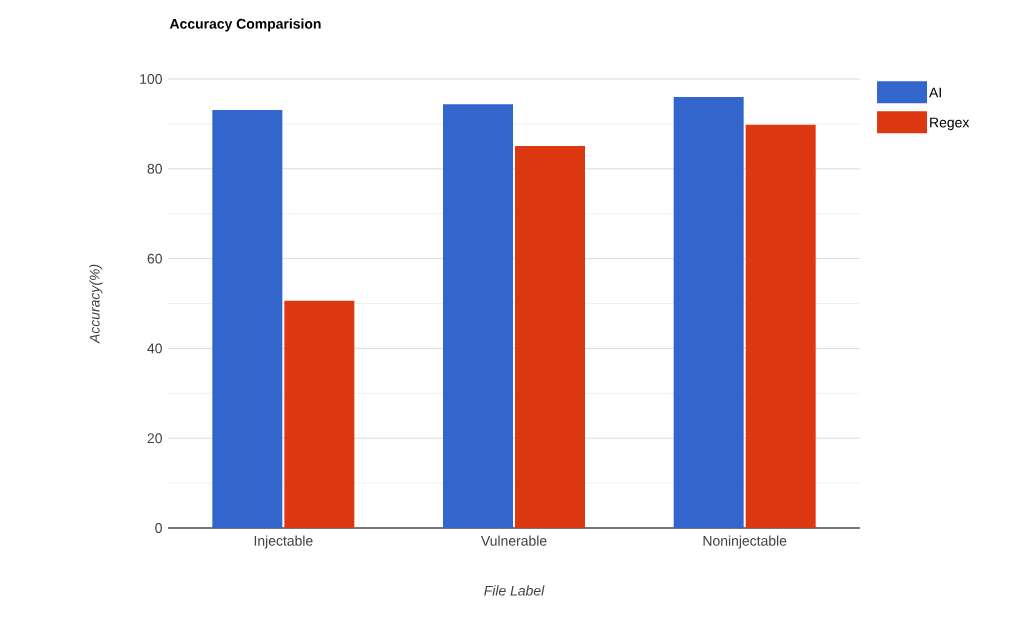 This screenshot has height=630, width=1019. Describe the element at coordinates (935, 92) in the screenshot. I see `legend-label: AI` at that location.